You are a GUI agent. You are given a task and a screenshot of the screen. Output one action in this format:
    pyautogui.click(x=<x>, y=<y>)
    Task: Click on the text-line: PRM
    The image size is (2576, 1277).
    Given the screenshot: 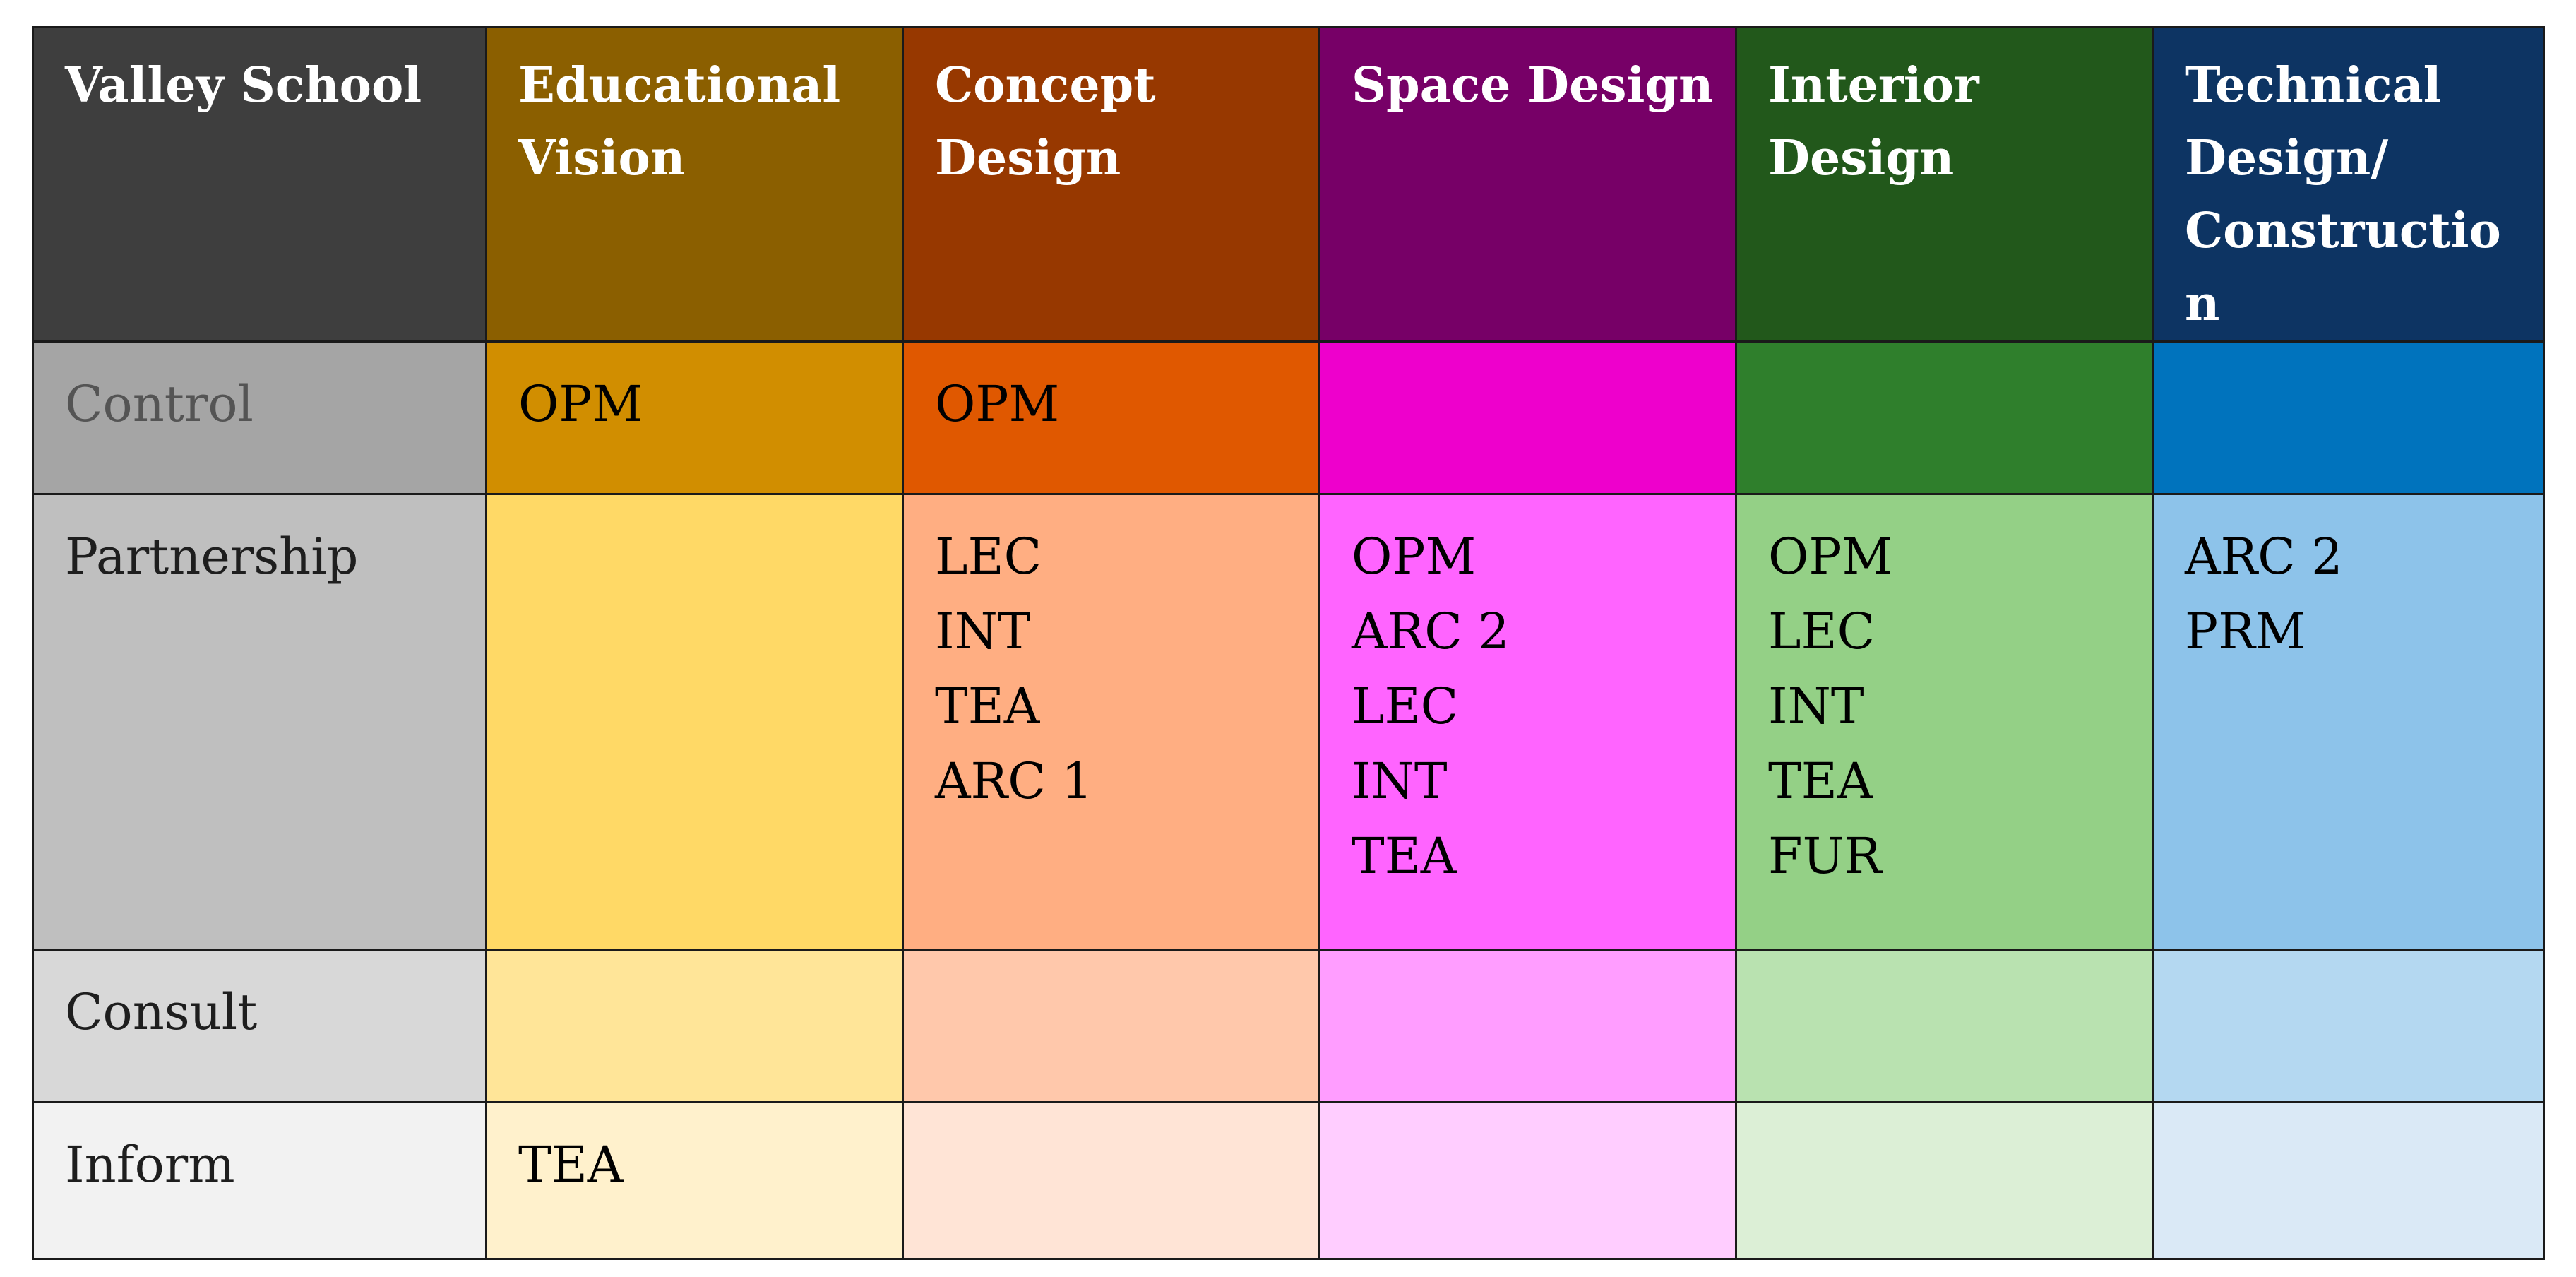 What is the action you would take?
    pyautogui.click(x=2245, y=631)
    